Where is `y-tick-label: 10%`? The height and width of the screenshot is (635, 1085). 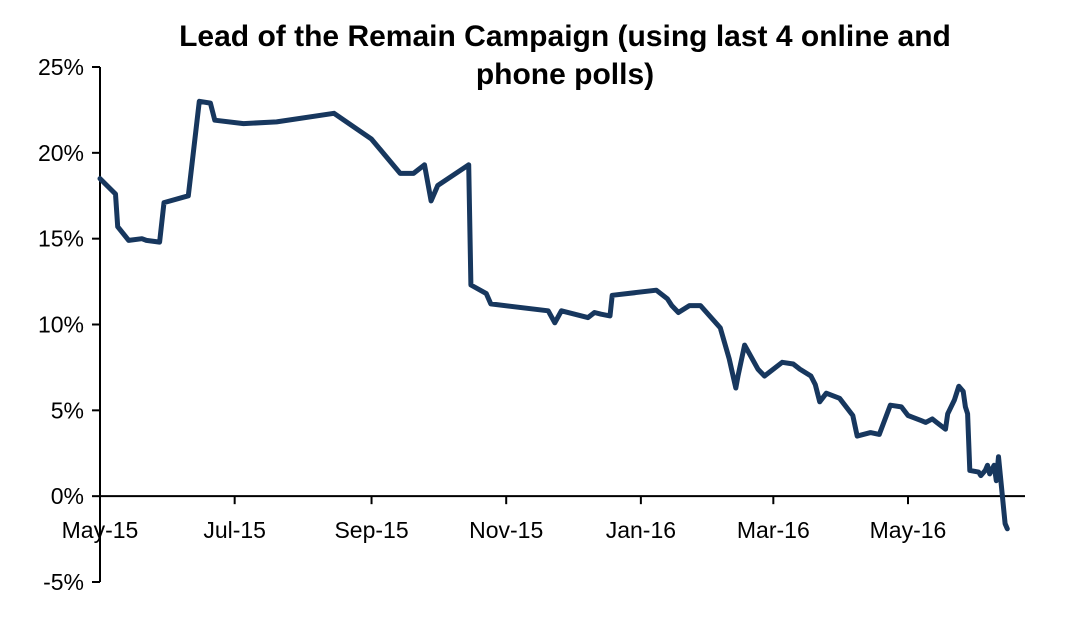 y-tick-label: 10% is located at coordinates (61, 325).